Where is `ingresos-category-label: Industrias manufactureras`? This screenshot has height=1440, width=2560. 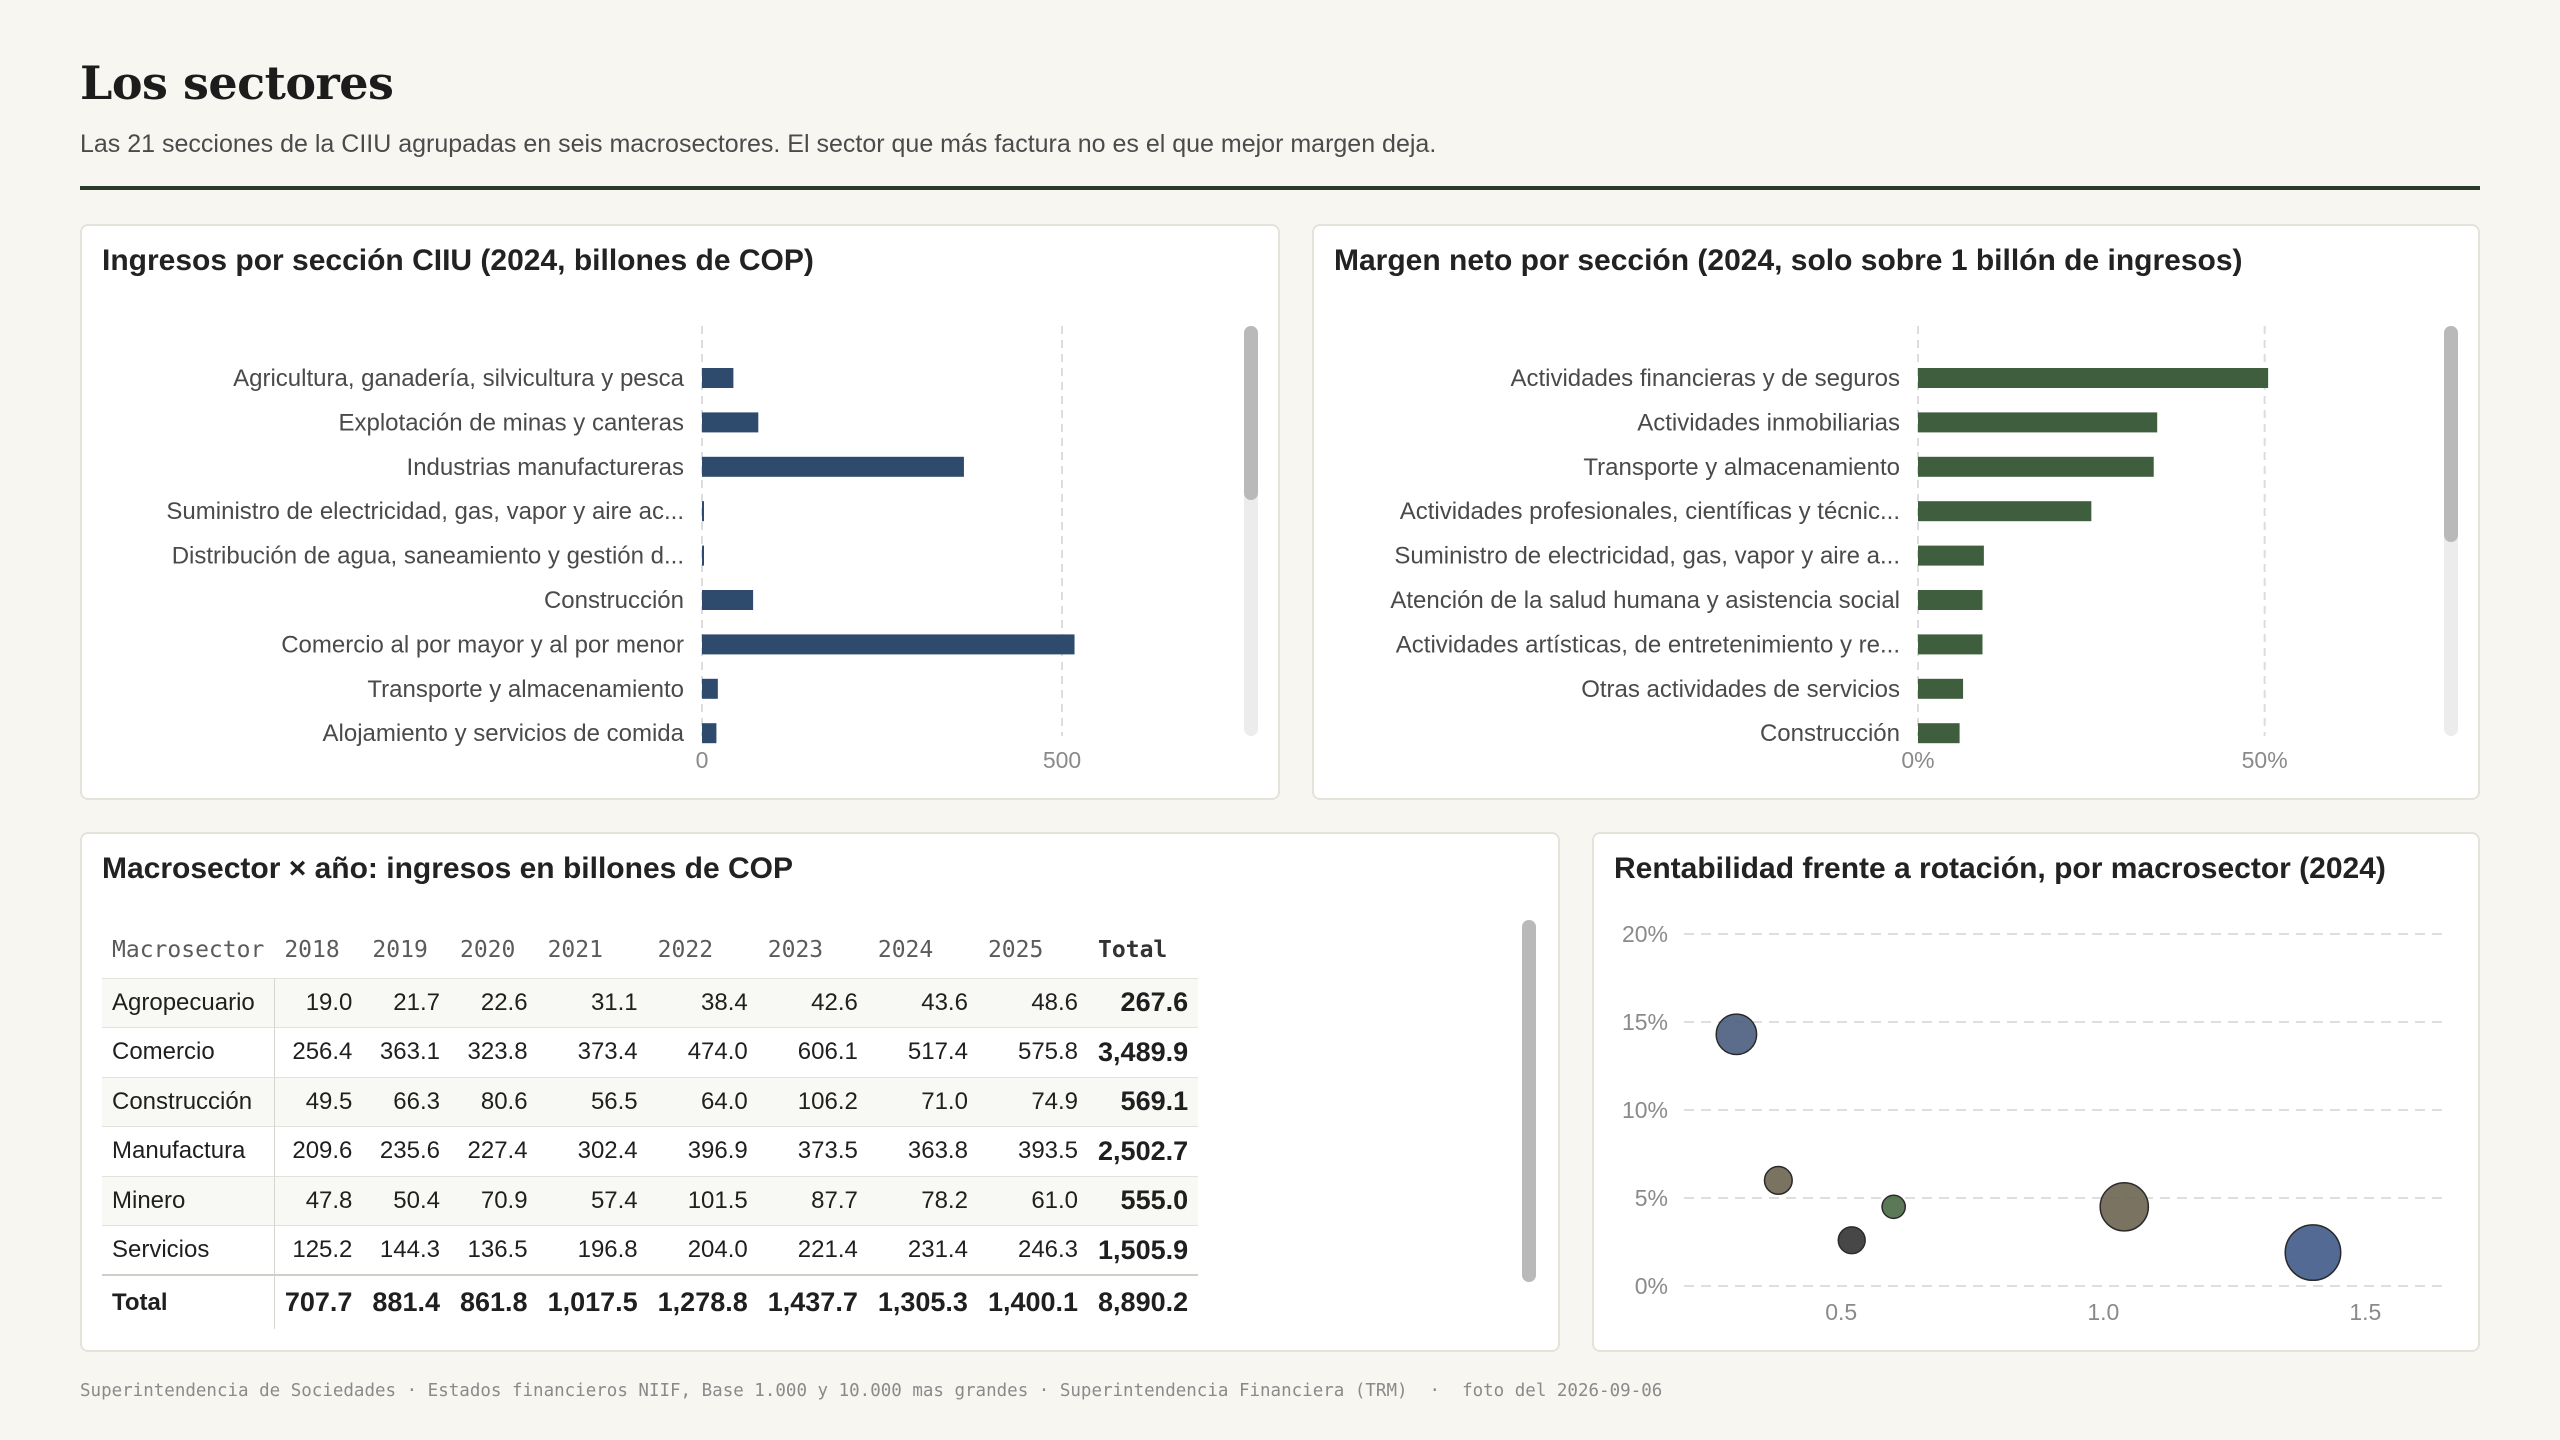
ingresos-category-label: Industrias manufactureras is located at coordinates (545, 467).